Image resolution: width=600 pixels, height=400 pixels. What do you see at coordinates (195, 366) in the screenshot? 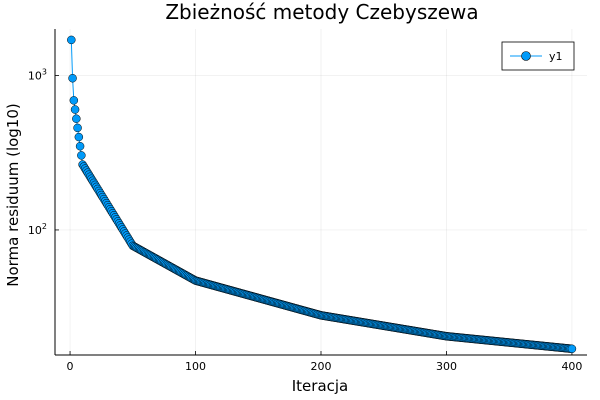
I see `x-tick-label: 100` at bounding box center [195, 366].